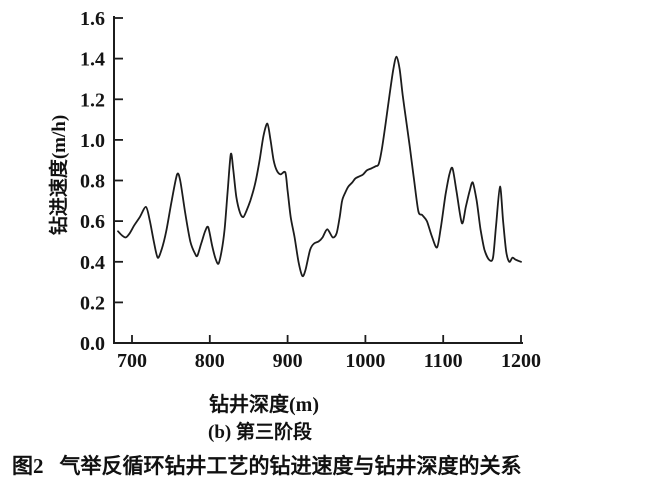 The width and height of the screenshot is (660, 499). What do you see at coordinates (521, 361) in the screenshot?
I see `x-tick-label: 1200` at bounding box center [521, 361].